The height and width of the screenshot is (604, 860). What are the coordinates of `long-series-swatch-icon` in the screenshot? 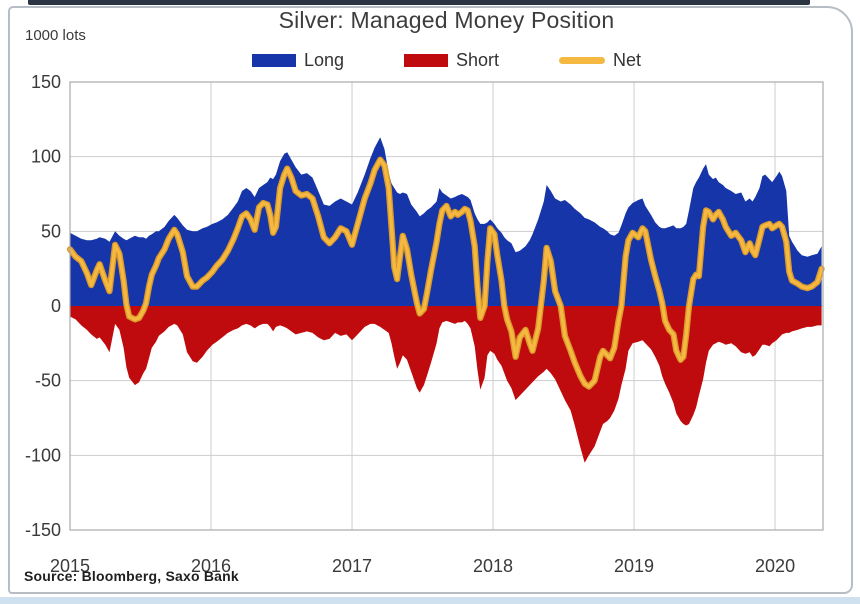 It's located at (273, 60).